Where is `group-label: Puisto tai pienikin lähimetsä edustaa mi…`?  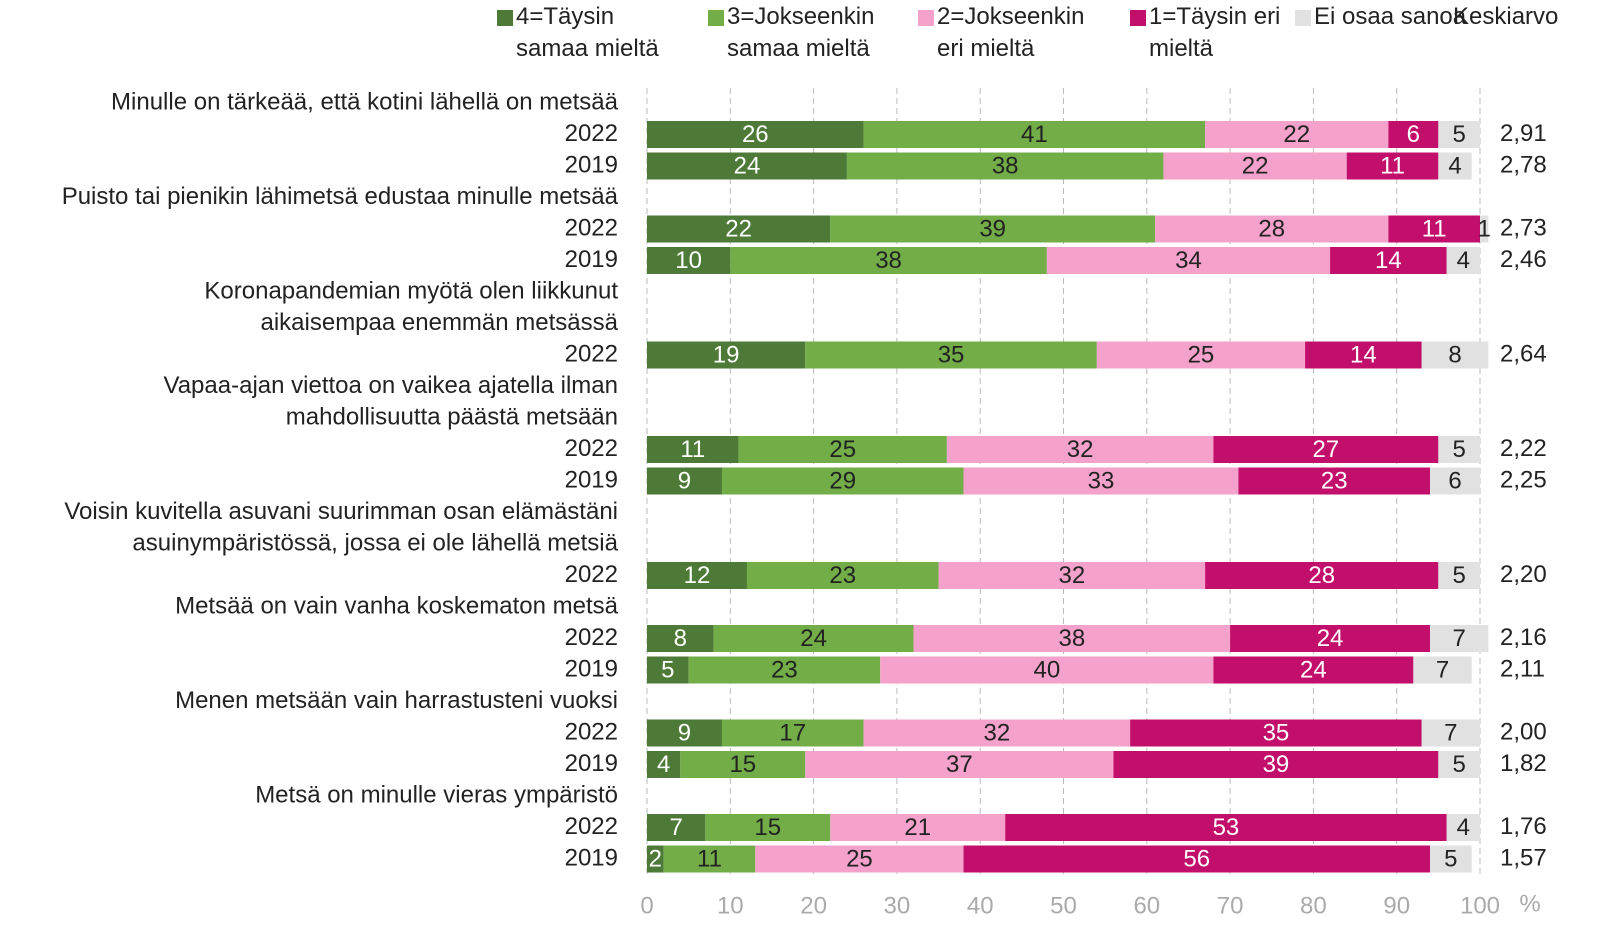 group-label: Puisto tai pienikin lähimetsä edustaa mi… is located at coordinates (340, 196).